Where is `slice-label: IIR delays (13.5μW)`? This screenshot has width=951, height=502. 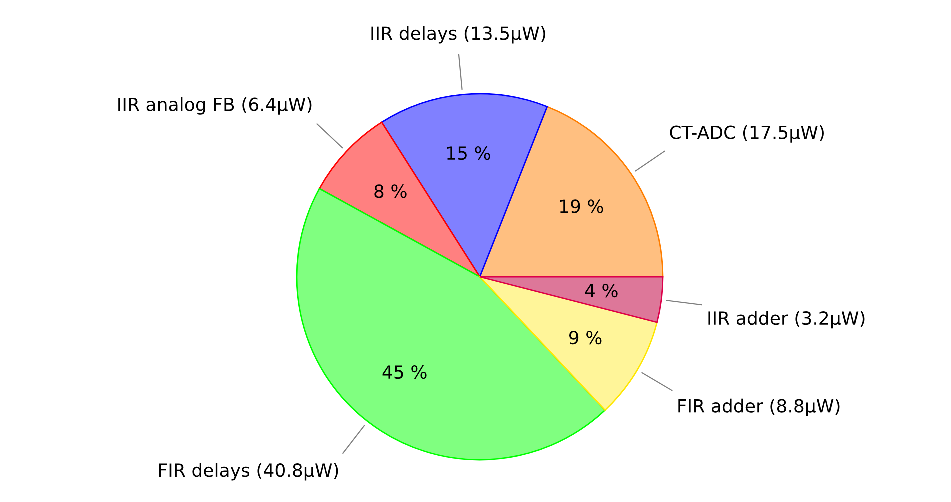
slice-label: IIR delays (13.5μW) is located at coordinates (459, 35).